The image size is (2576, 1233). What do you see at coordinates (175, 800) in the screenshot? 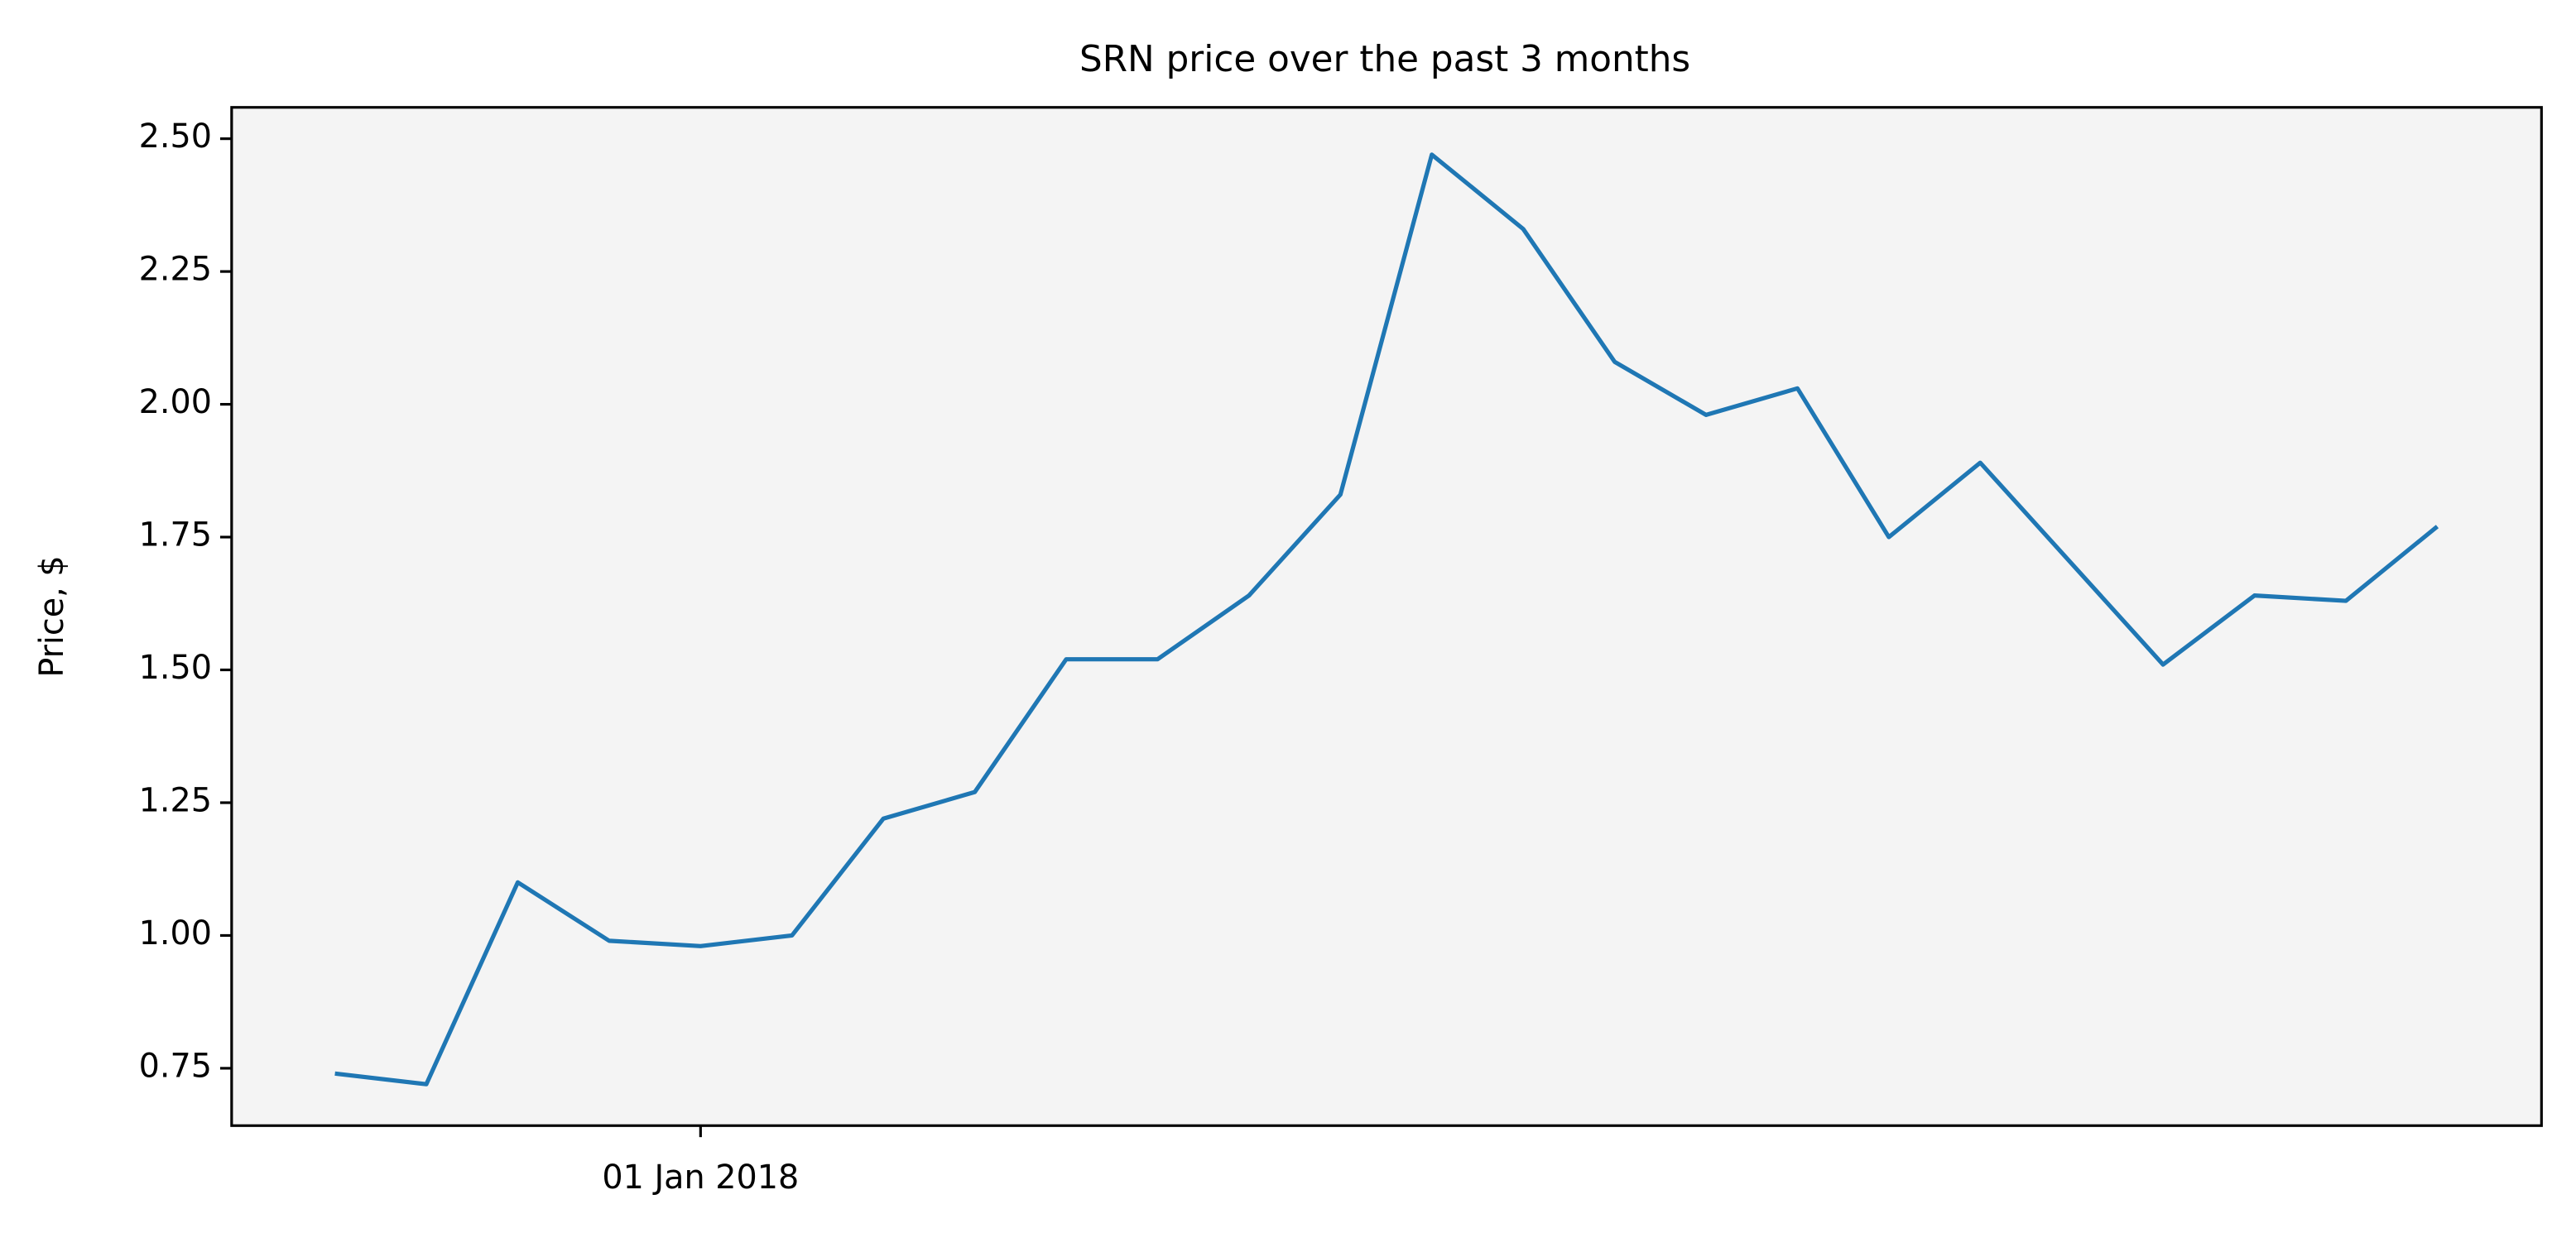
I see `y-tick-label: 1.25` at bounding box center [175, 800].